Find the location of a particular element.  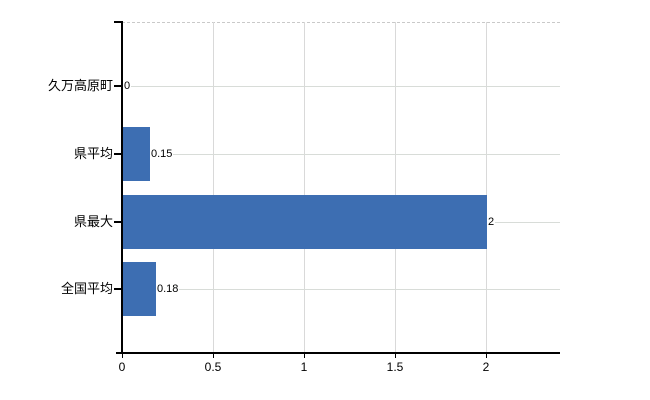

bar-value-label: 0.15 is located at coordinates (162, 154).